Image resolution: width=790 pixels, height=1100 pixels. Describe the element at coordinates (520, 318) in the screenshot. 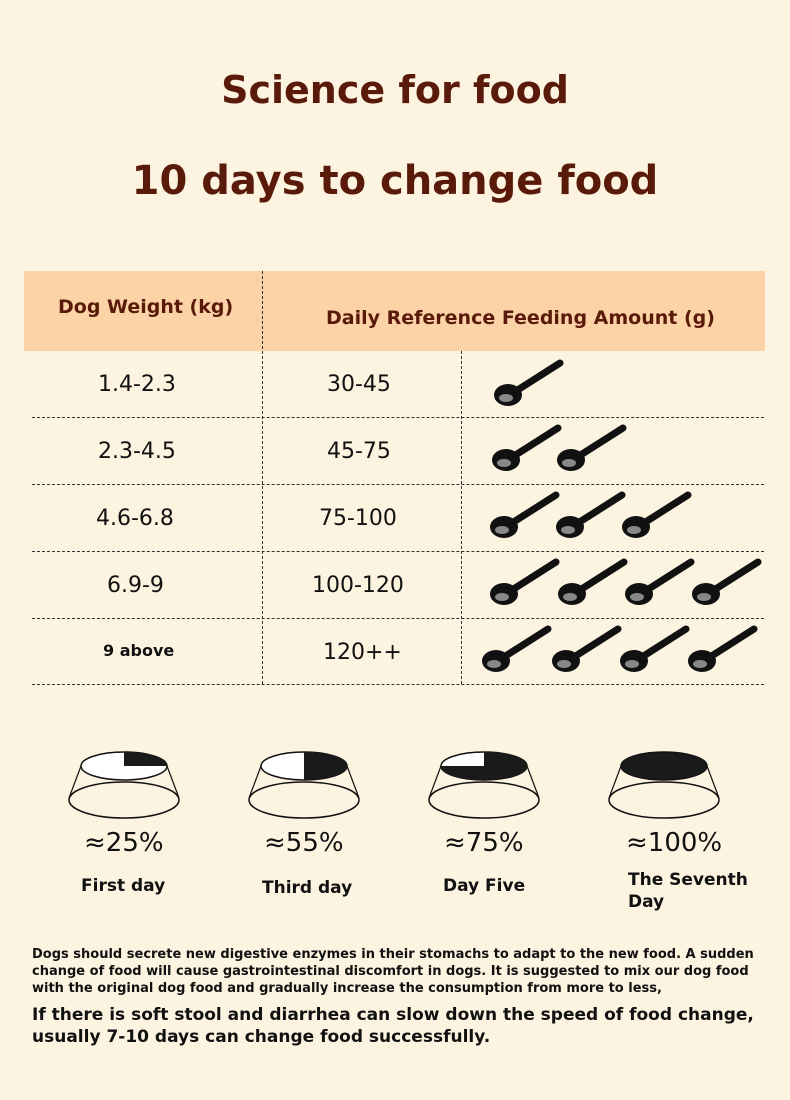

I see `header-amount: Daily Reference Feeding Amount (g)` at that location.